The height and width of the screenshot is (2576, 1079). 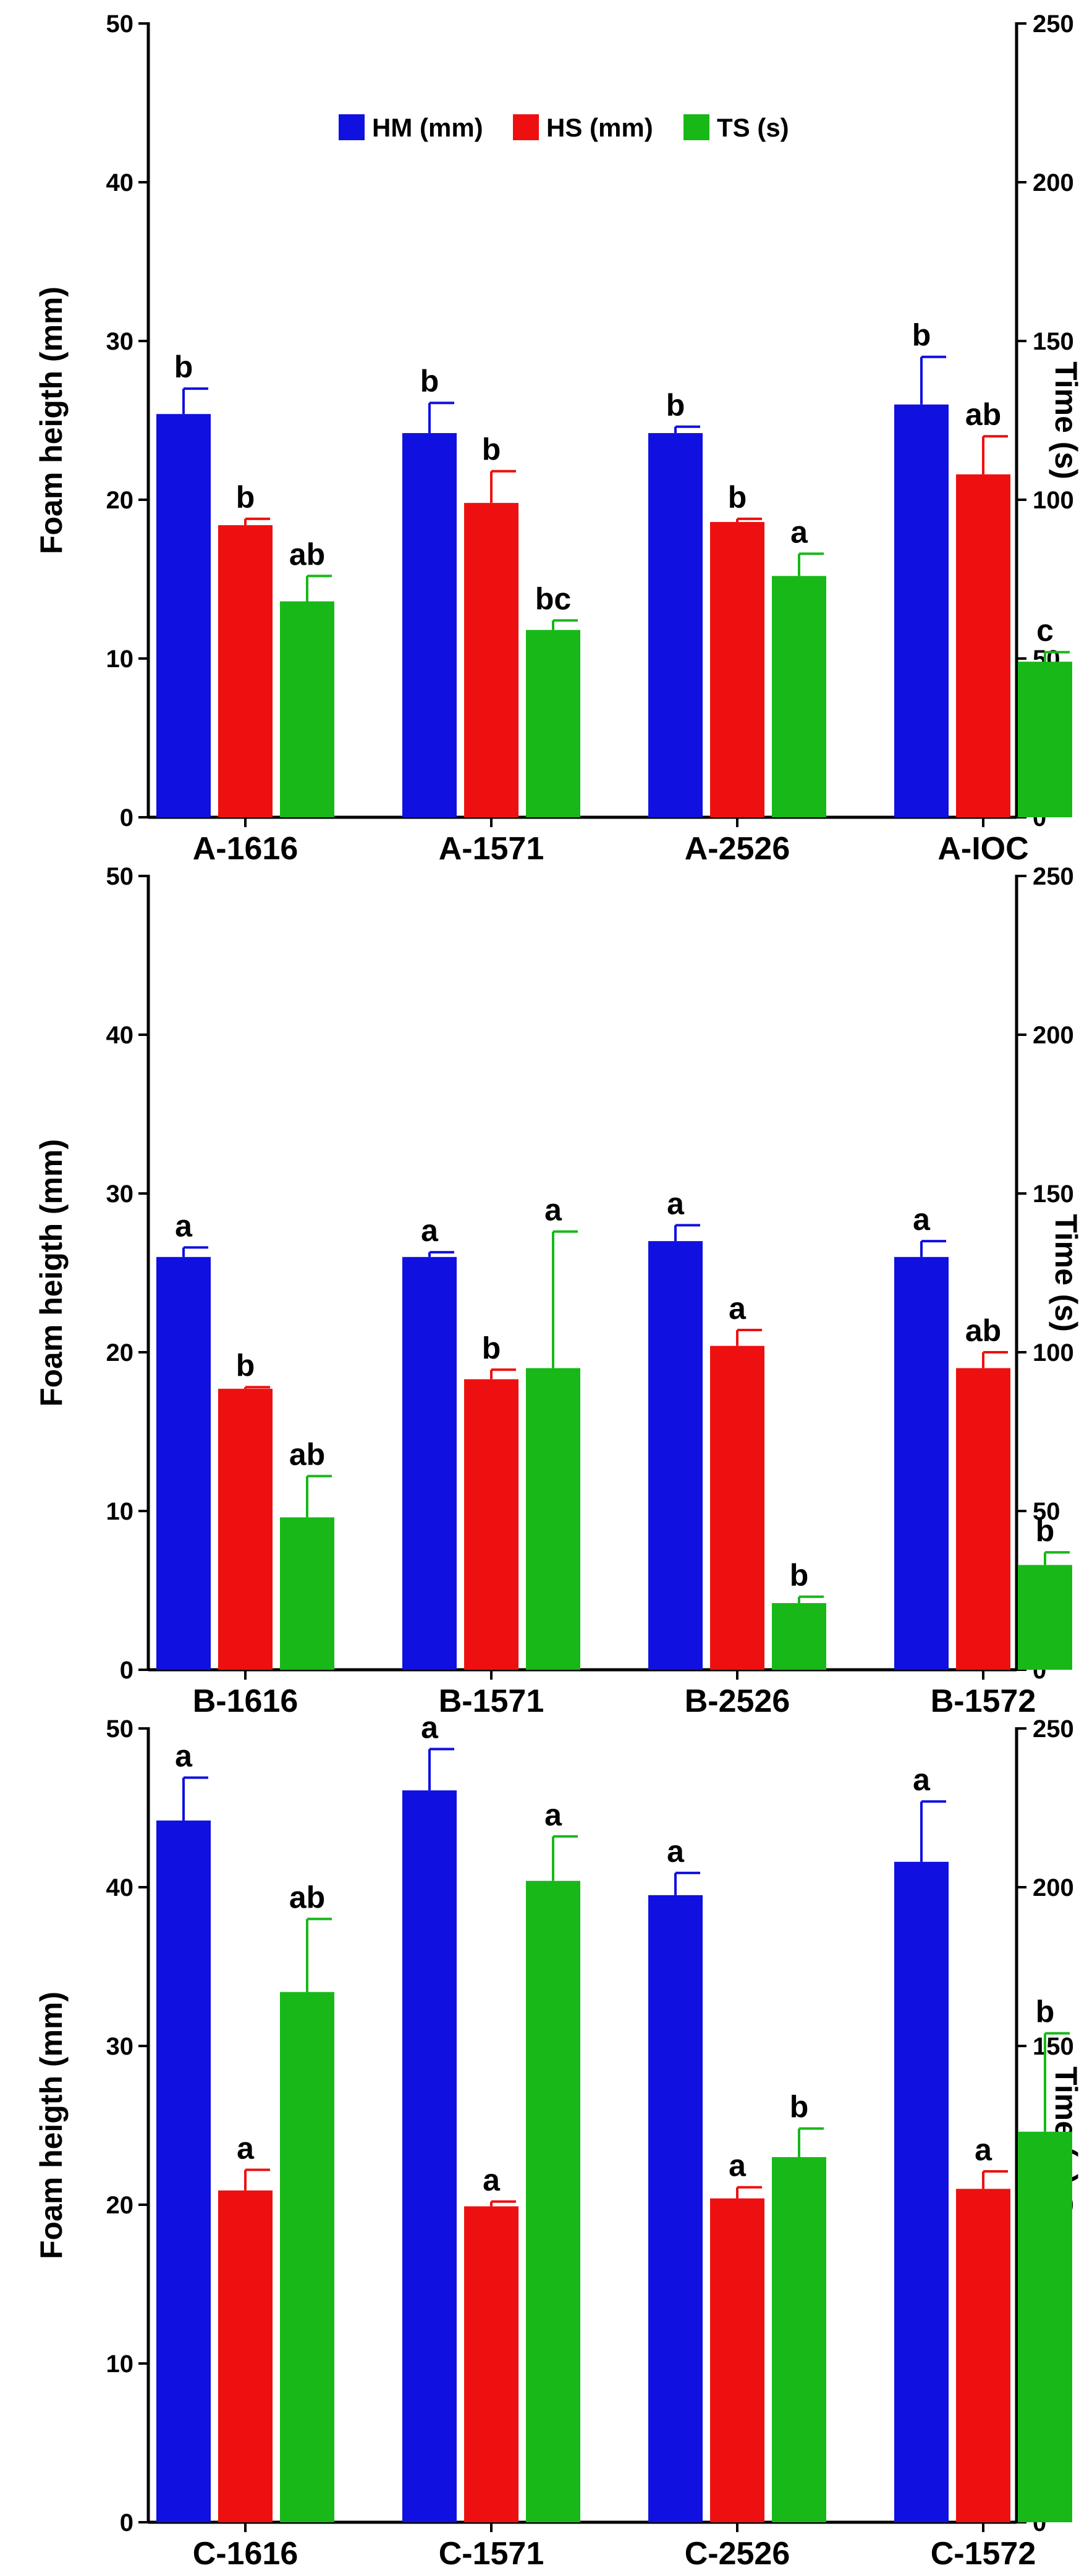 I want to click on category-label: B-1571, so click(x=492, y=1701).